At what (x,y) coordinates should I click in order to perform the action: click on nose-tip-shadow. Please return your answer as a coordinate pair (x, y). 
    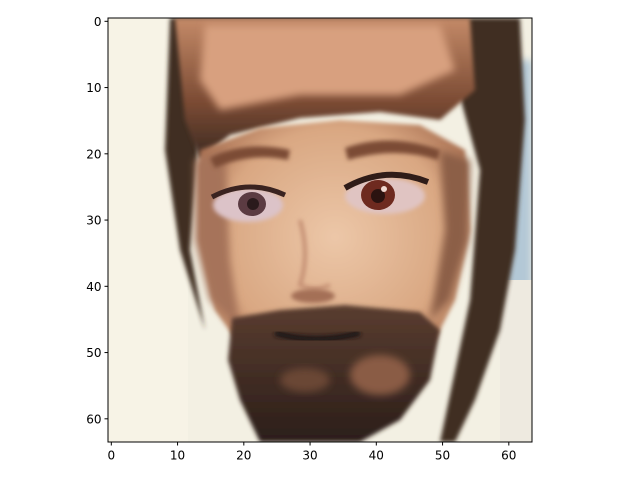
    Looking at the image, I should click on (313, 296).